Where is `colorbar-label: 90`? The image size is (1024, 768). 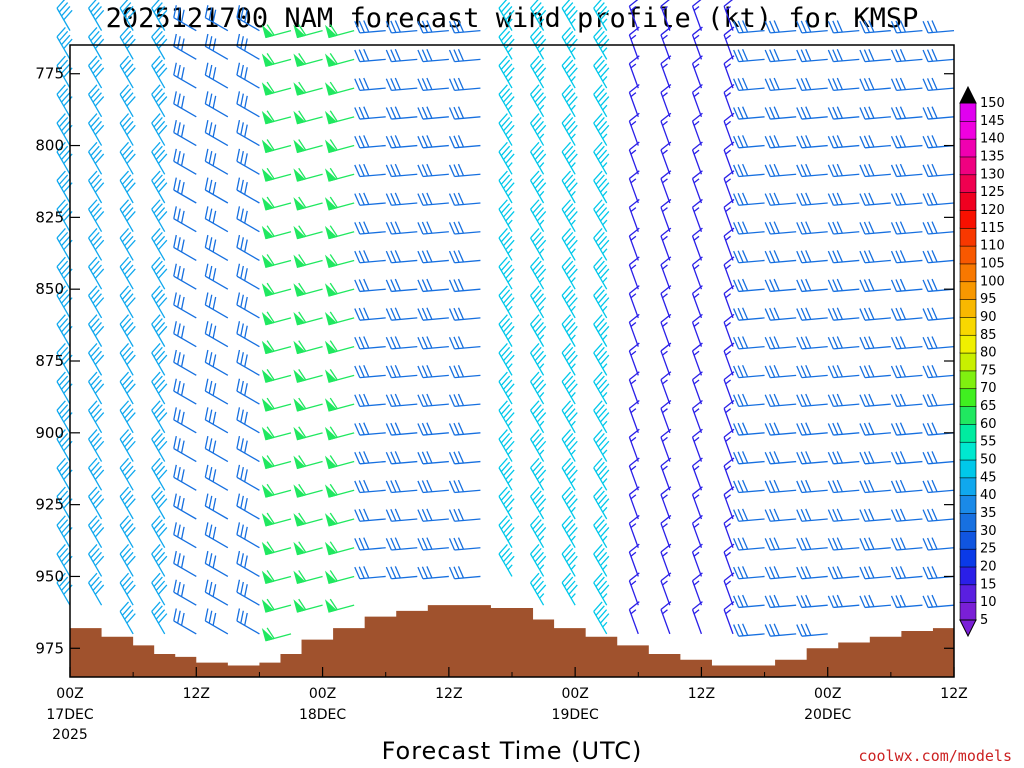 colorbar-label: 90 is located at coordinates (988, 317).